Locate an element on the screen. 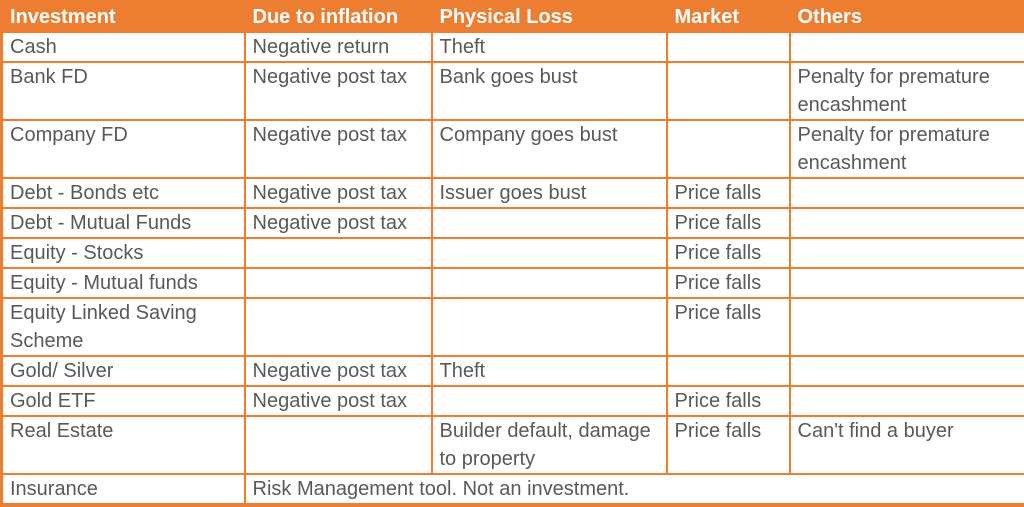  table-row-gold-etf: Gold ETF Negative post tax Price falls is located at coordinates (513, 401).